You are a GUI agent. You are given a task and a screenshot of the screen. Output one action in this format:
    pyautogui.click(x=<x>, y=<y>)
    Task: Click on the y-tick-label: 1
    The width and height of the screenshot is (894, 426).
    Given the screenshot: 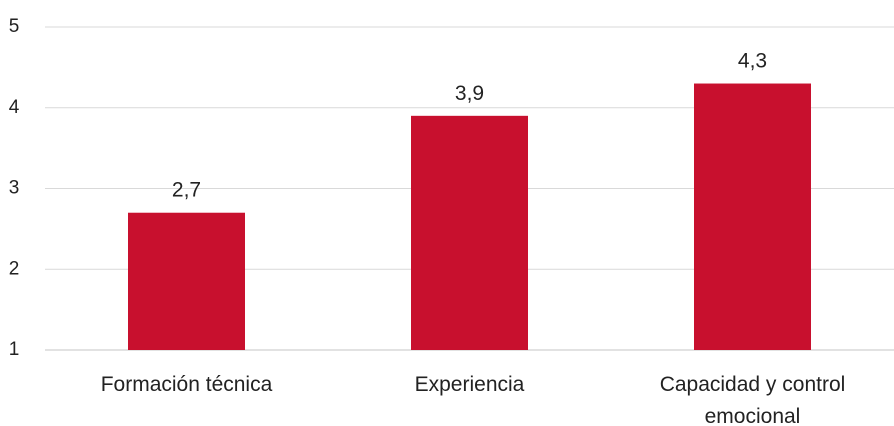 What is the action you would take?
    pyautogui.click(x=14, y=349)
    